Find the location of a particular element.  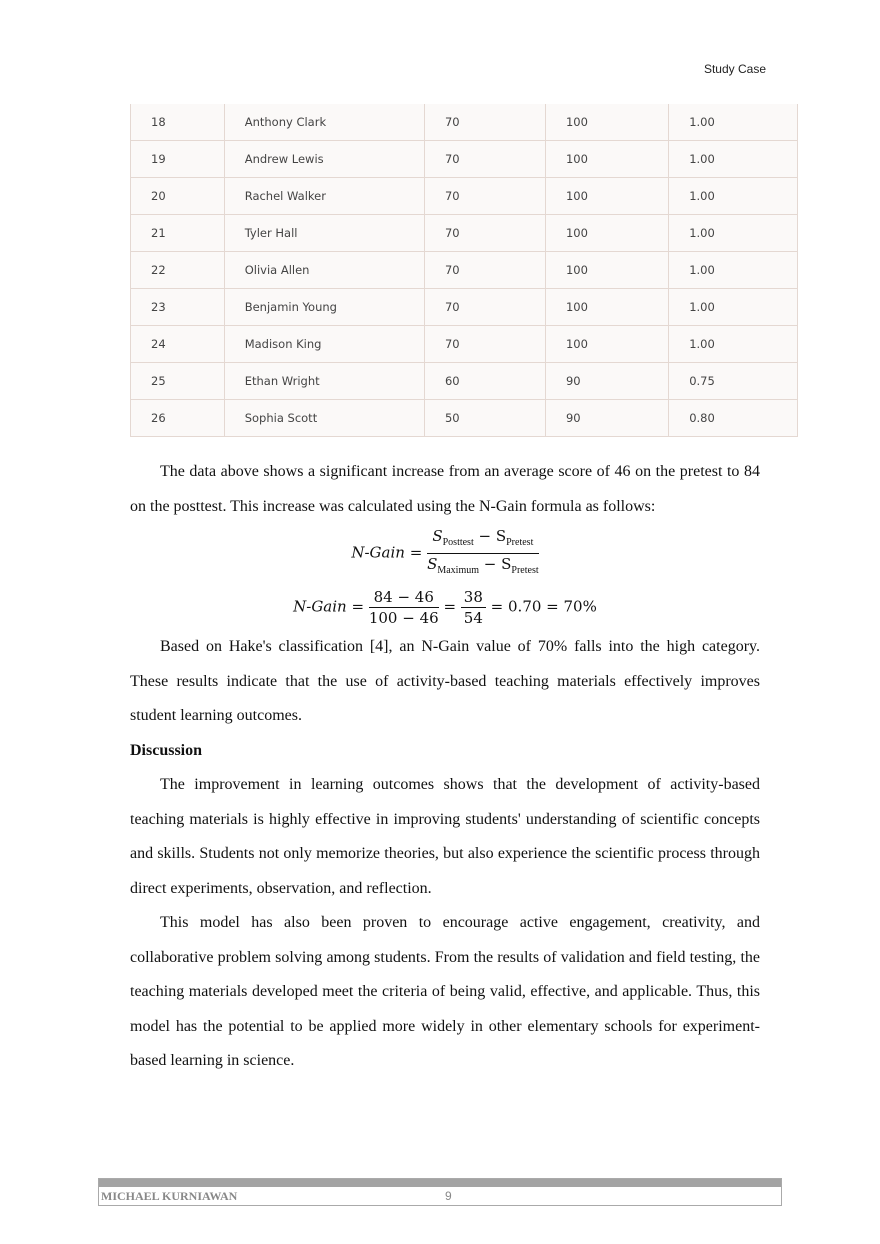

table-row: 25 Ethan Wright 60 90 0.75 is located at coordinates (464, 381).